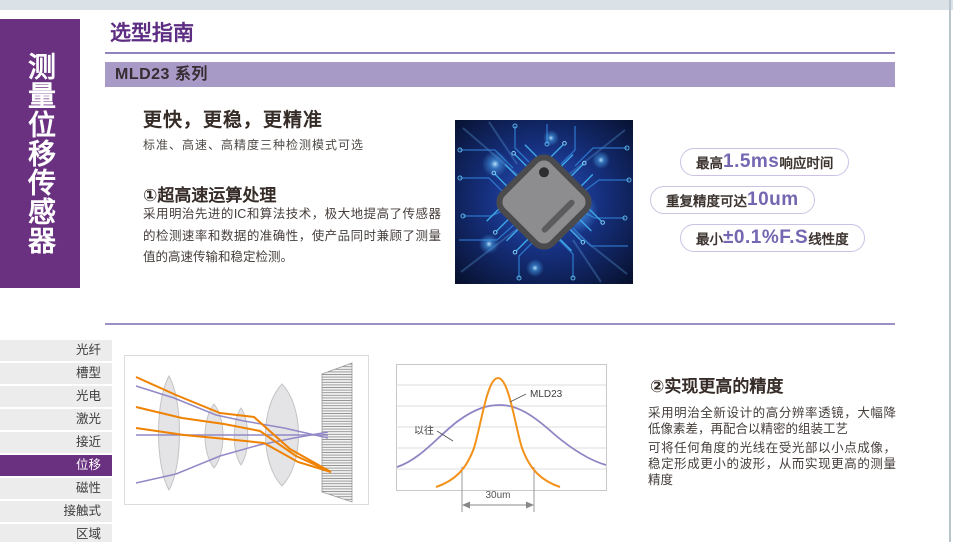 Image resolution: width=953 pixels, height=542 pixels. Describe the element at coordinates (709, 239) in the screenshot. I see `badge-prefix: 最小` at that location.